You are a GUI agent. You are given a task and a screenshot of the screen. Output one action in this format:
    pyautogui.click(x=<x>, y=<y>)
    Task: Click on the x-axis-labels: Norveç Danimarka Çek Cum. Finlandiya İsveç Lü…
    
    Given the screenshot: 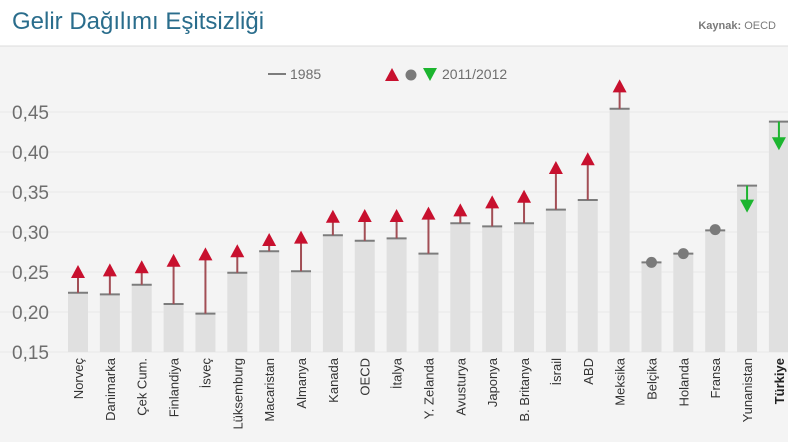 What is the action you would take?
    pyautogui.click(x=429, y=393)
    